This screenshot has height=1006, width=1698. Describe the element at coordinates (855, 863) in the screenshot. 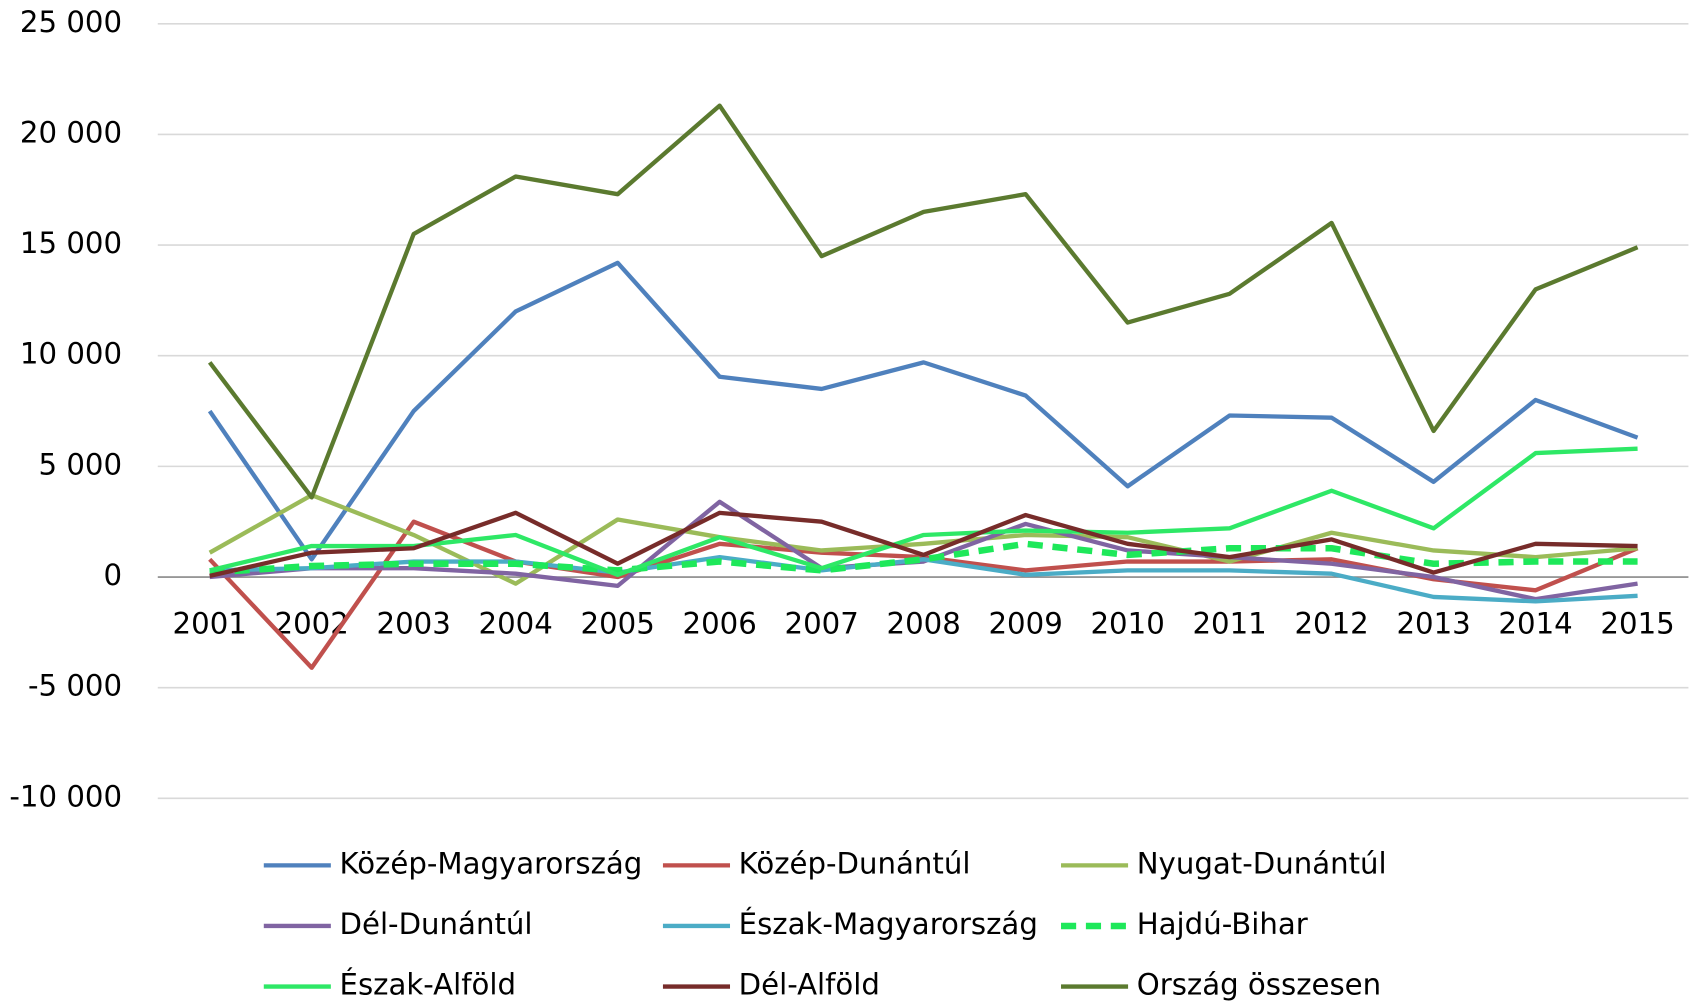

I see `legend-label: Közép-Dunántúl` at that location.